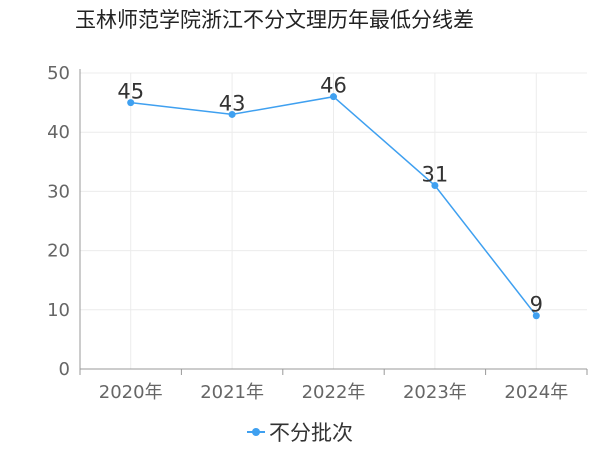  I want to click on legend-marker-icon, so click(256, 432).